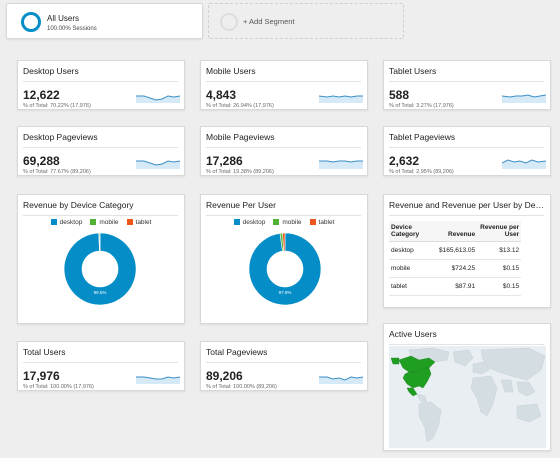 This screenshot has height=458, width=560. I want to click on card-title: Active Users, so click(413, 334).